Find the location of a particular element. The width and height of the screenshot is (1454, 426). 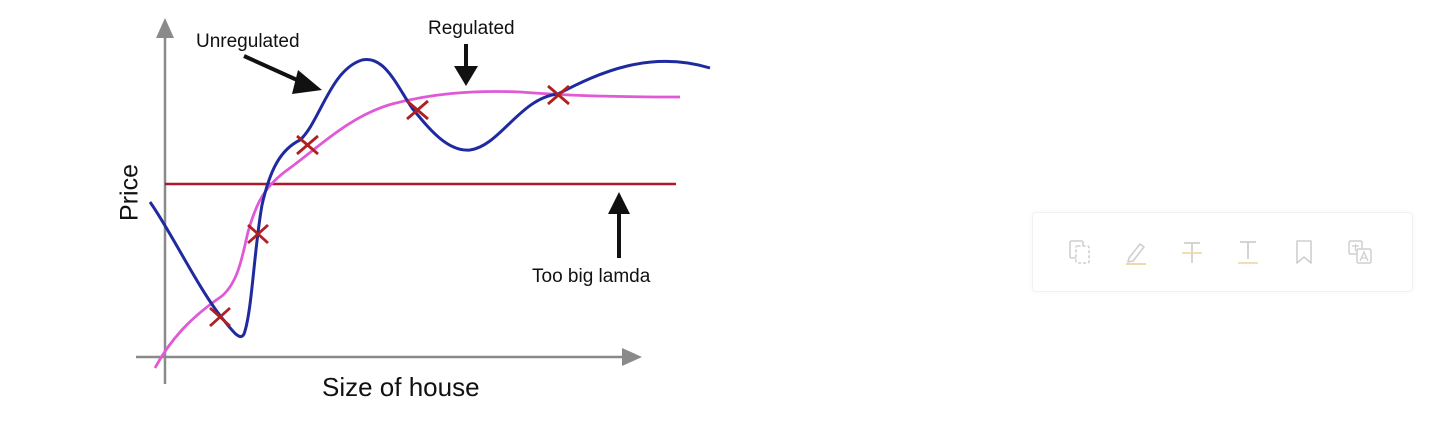

strikethrough-icon is located at coordinates (1192, 252).